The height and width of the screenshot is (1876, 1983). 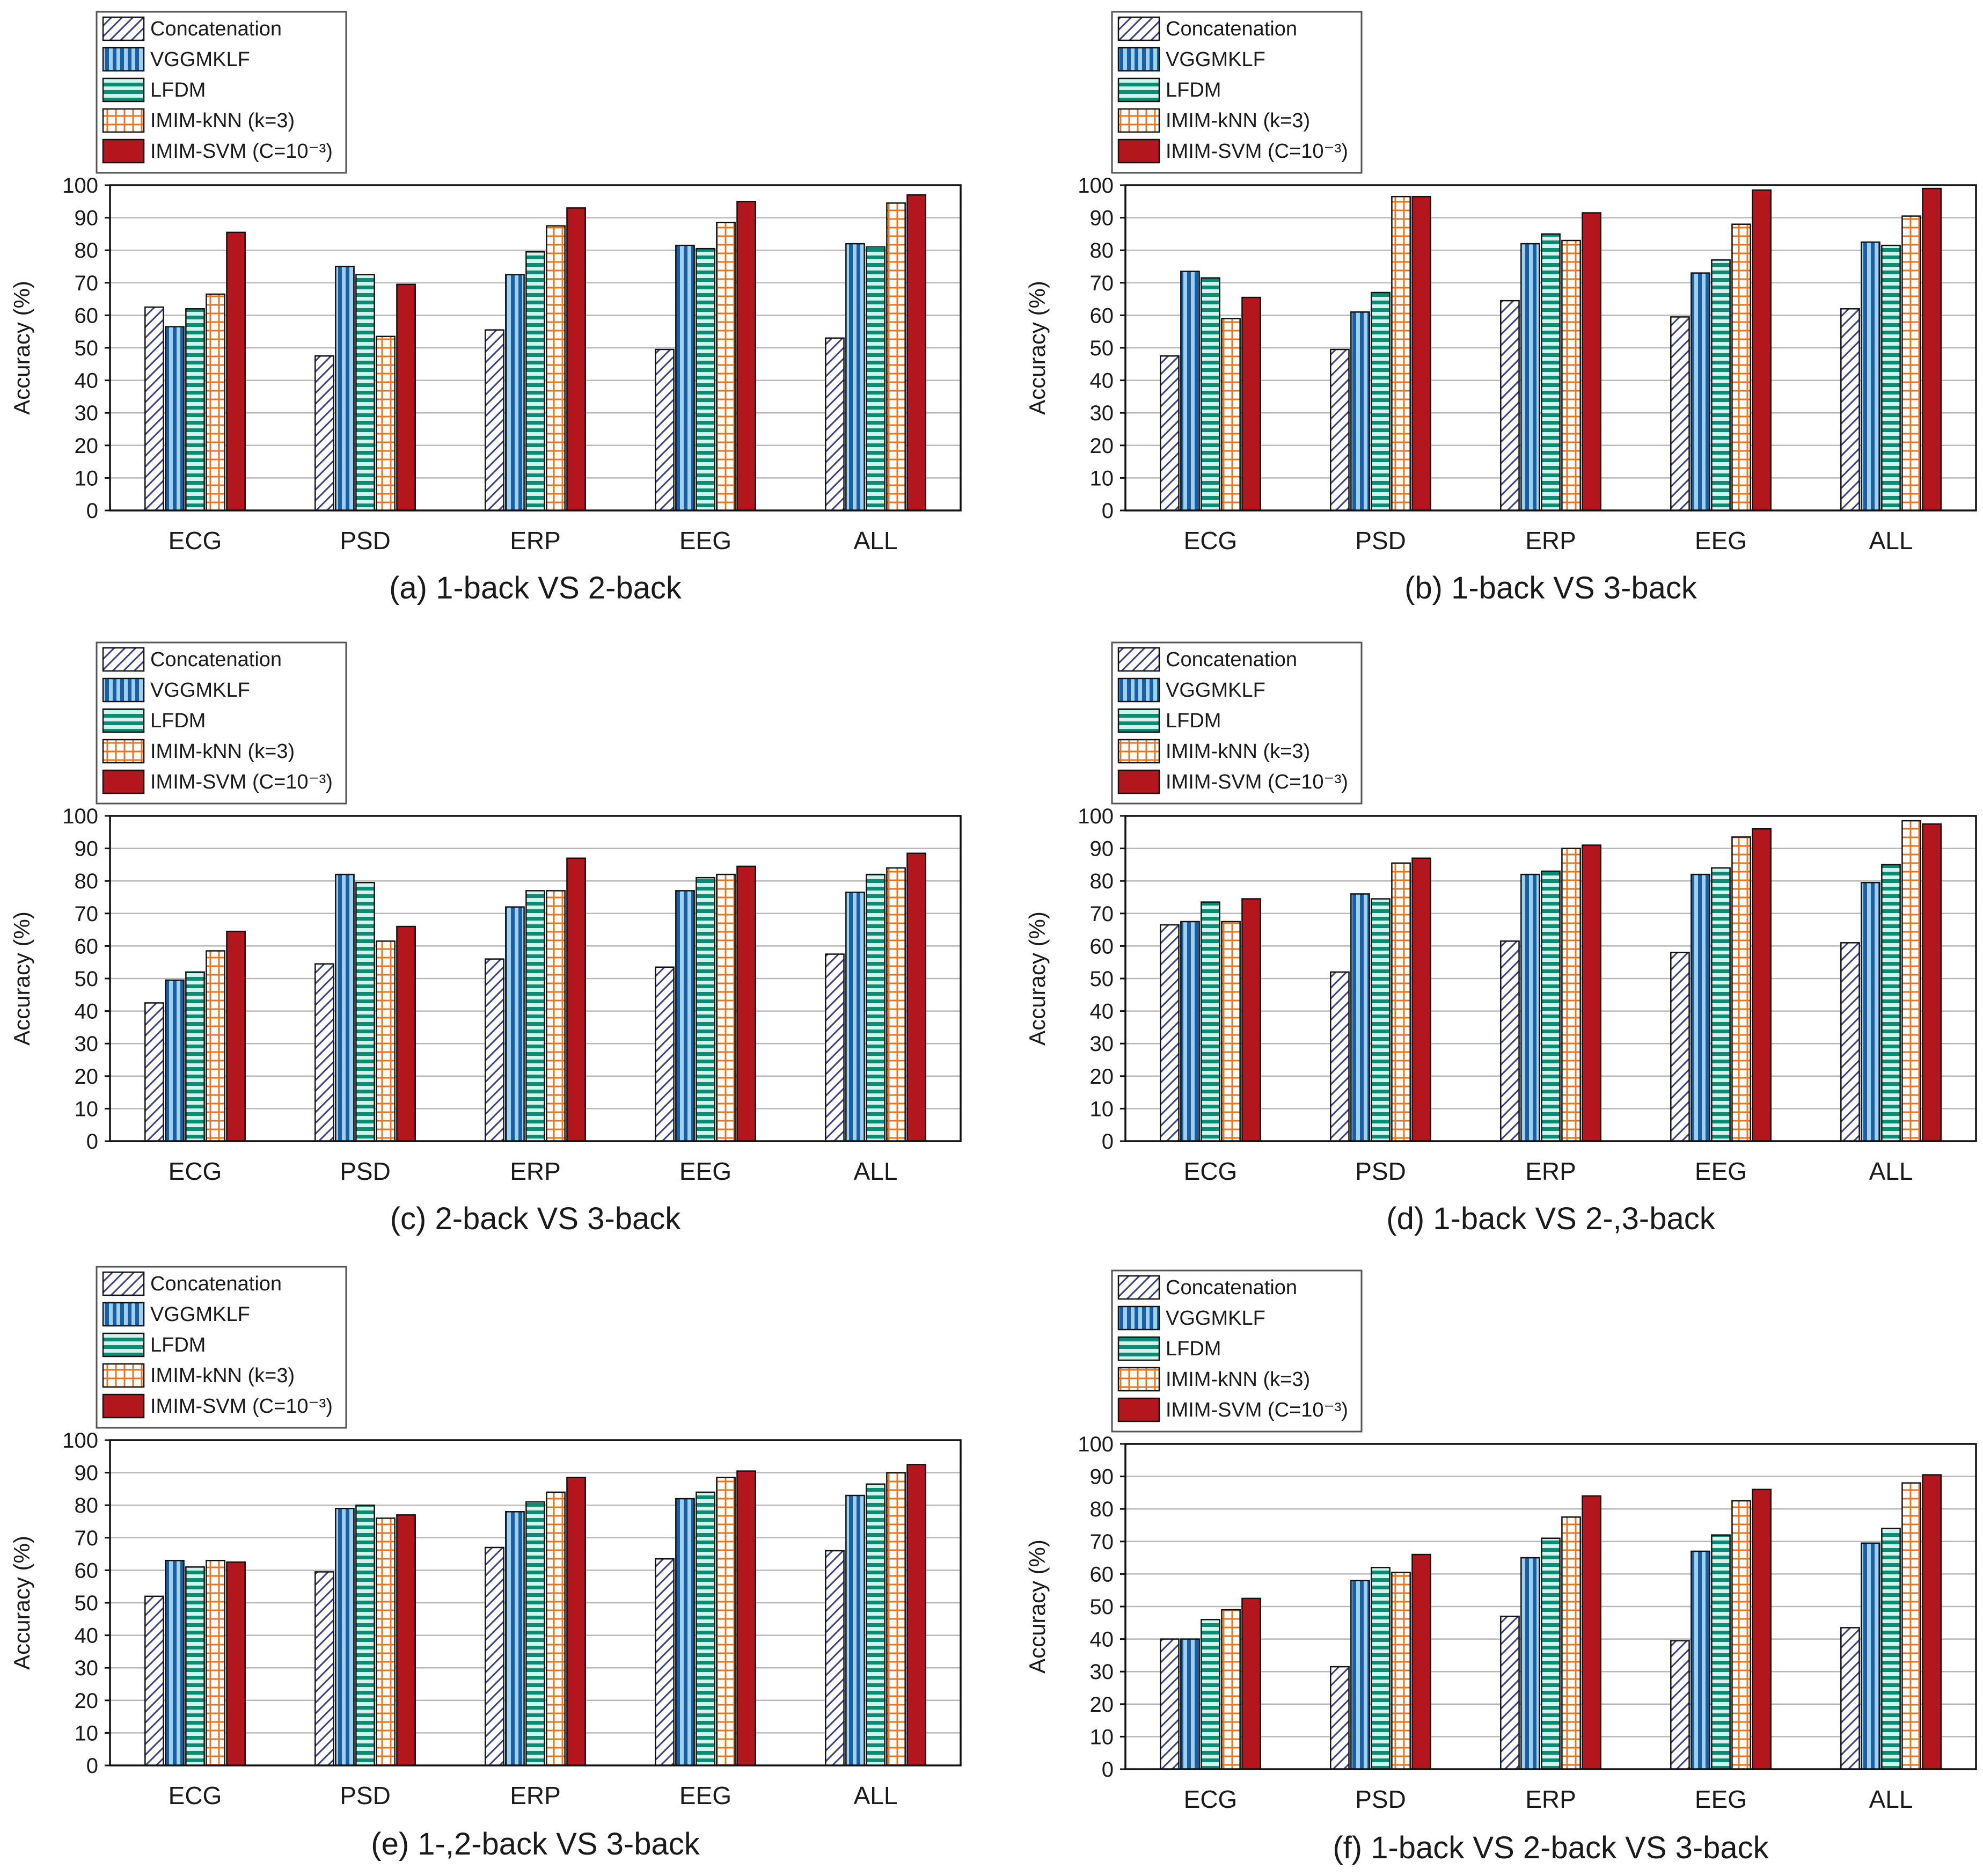 I want to click on bar-imim-svm-psd, so click(x=1421, y=1000).